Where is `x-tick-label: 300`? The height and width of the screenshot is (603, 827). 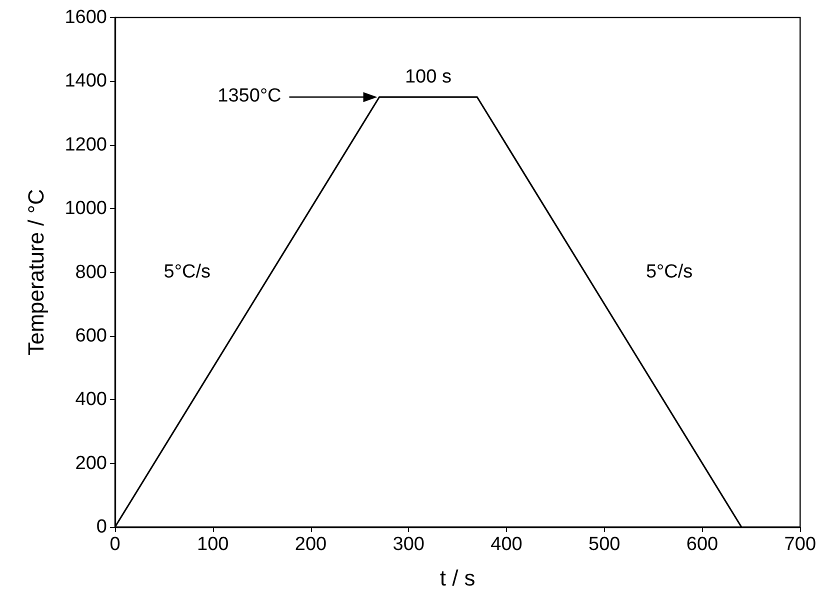
x-tick-label: 300 is located at coordinates (408, 544).